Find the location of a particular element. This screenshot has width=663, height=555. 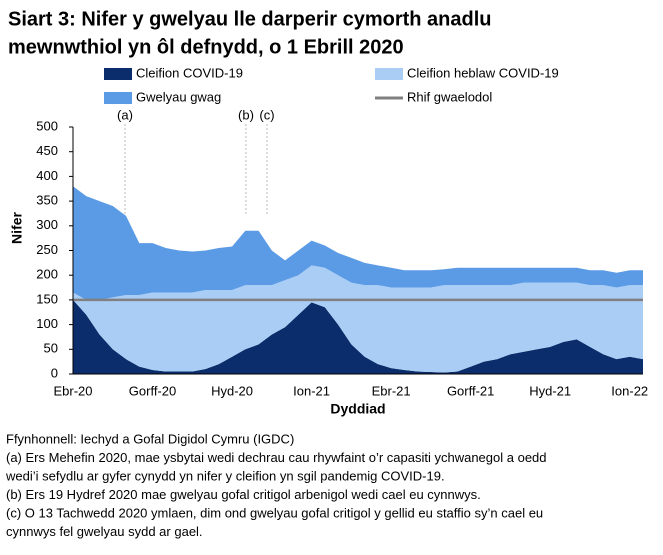

annotation: (c) is located at coordinates (266, 114).